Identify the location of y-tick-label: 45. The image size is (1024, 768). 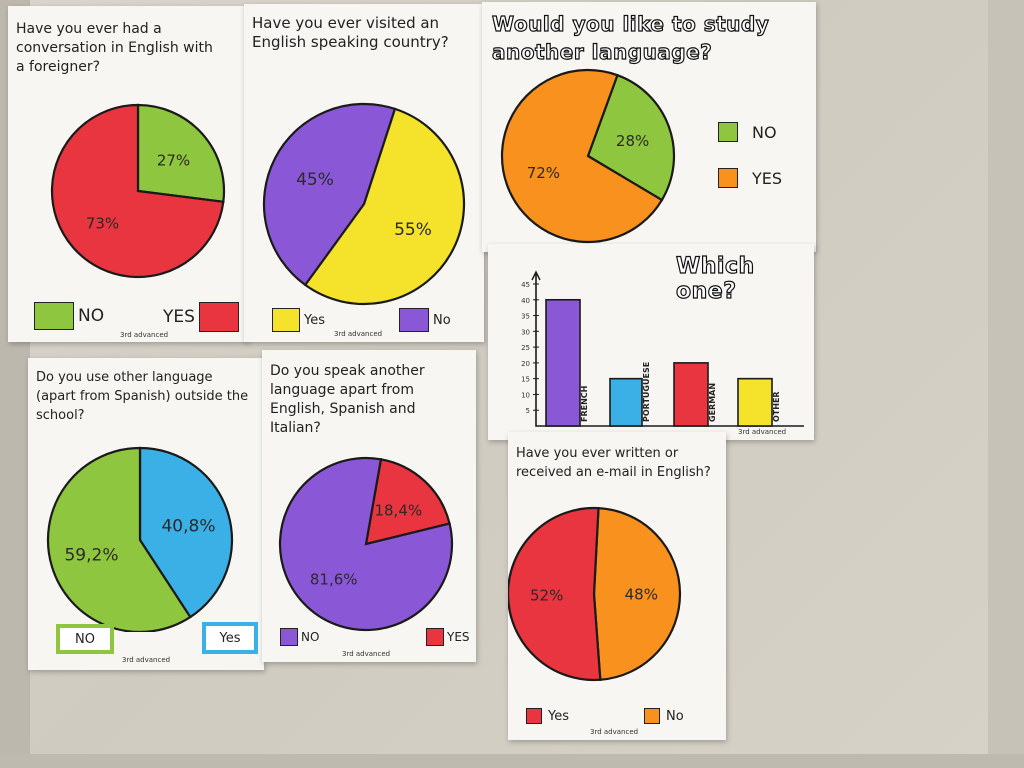
(525, 285).